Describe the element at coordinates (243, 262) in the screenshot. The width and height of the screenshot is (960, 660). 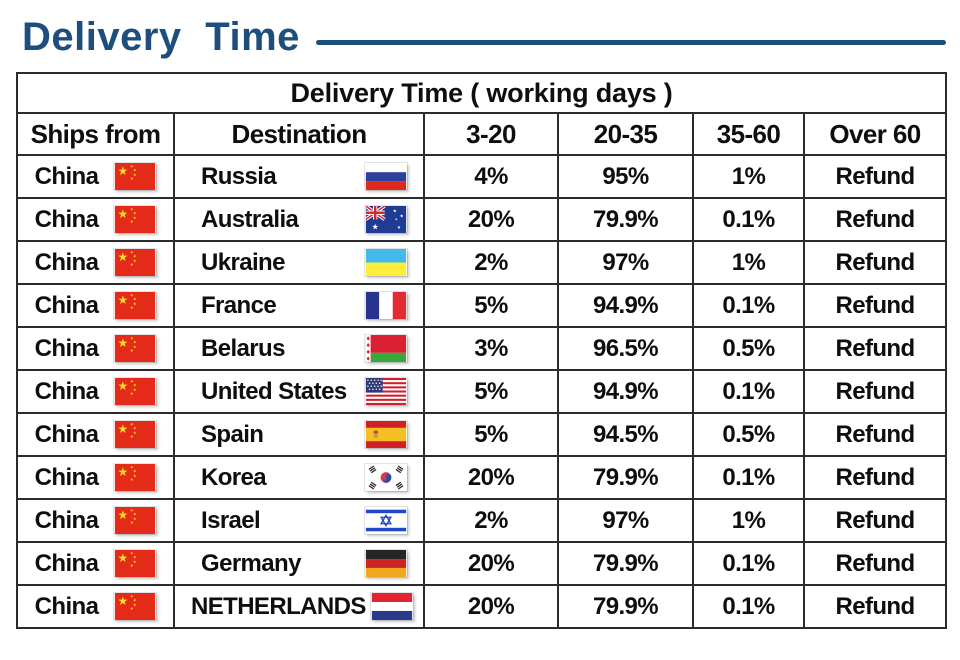
I see `destination-label: Ukraine` at that location.